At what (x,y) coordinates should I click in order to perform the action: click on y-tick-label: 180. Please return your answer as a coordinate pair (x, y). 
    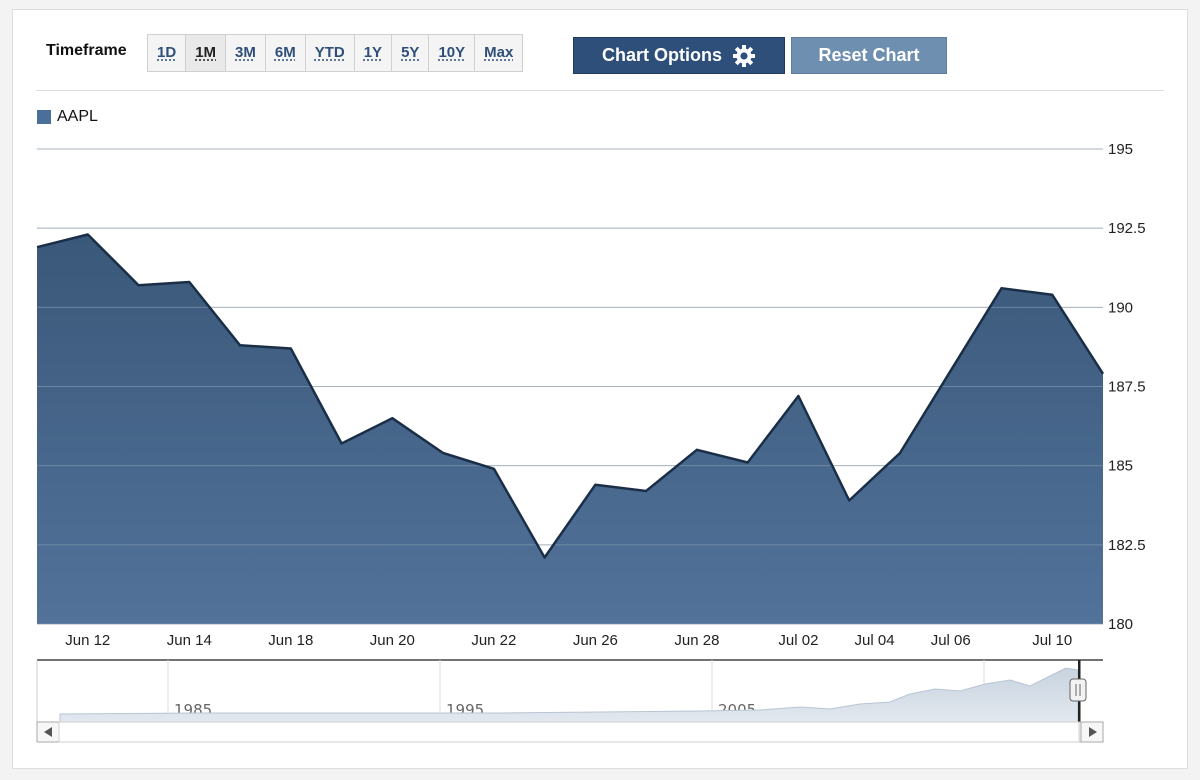
    Looking at the image, I should click on (1120, 624).